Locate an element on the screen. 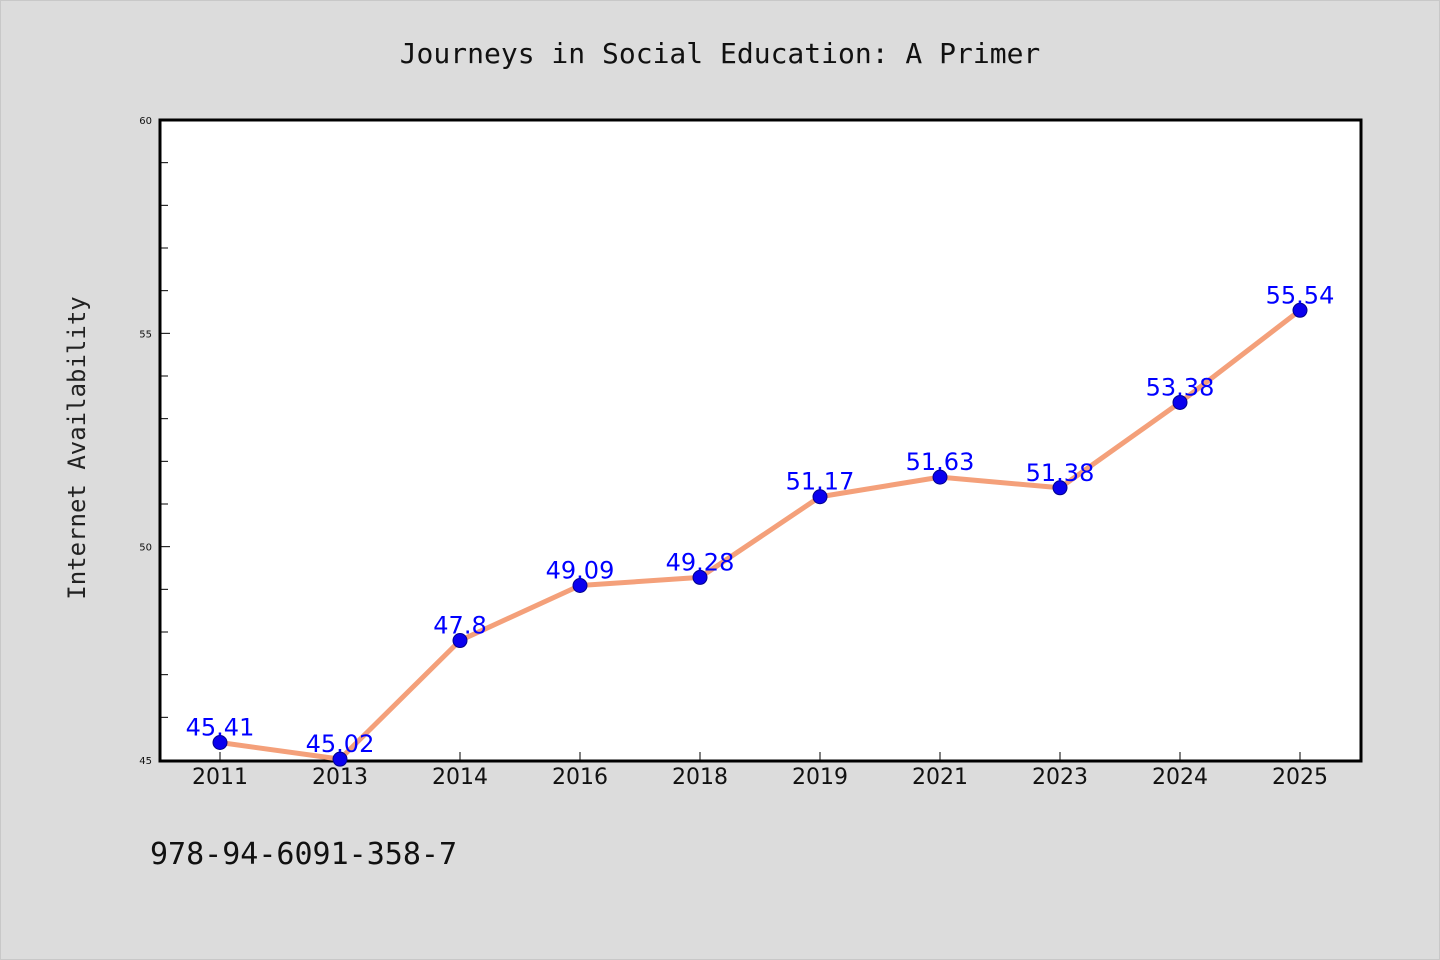  y-tick-label: 60 is located at coordinates (145, 121).